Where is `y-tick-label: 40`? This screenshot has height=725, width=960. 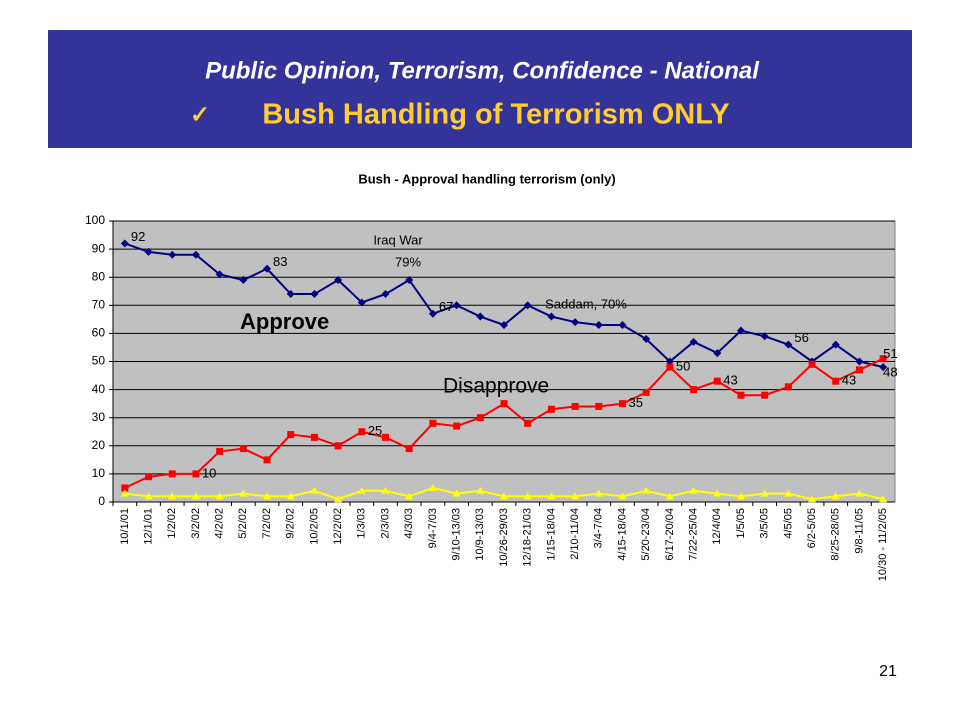
y-tick-label: 40 is located at coordinates (99, 389).